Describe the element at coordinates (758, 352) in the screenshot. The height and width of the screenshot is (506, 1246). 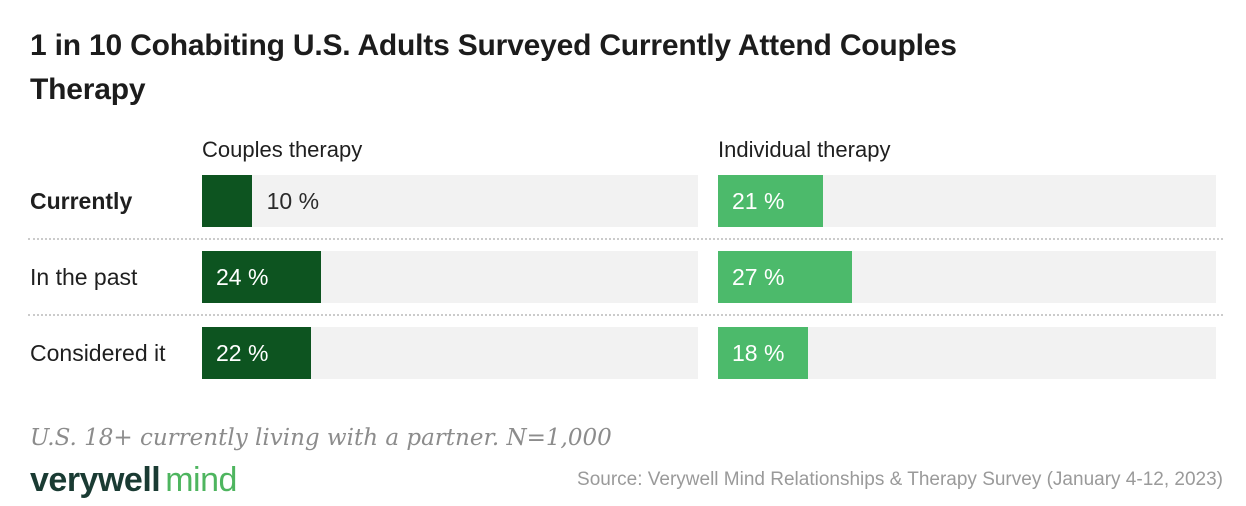
I see `bar-value-label: 18 %` at that location.